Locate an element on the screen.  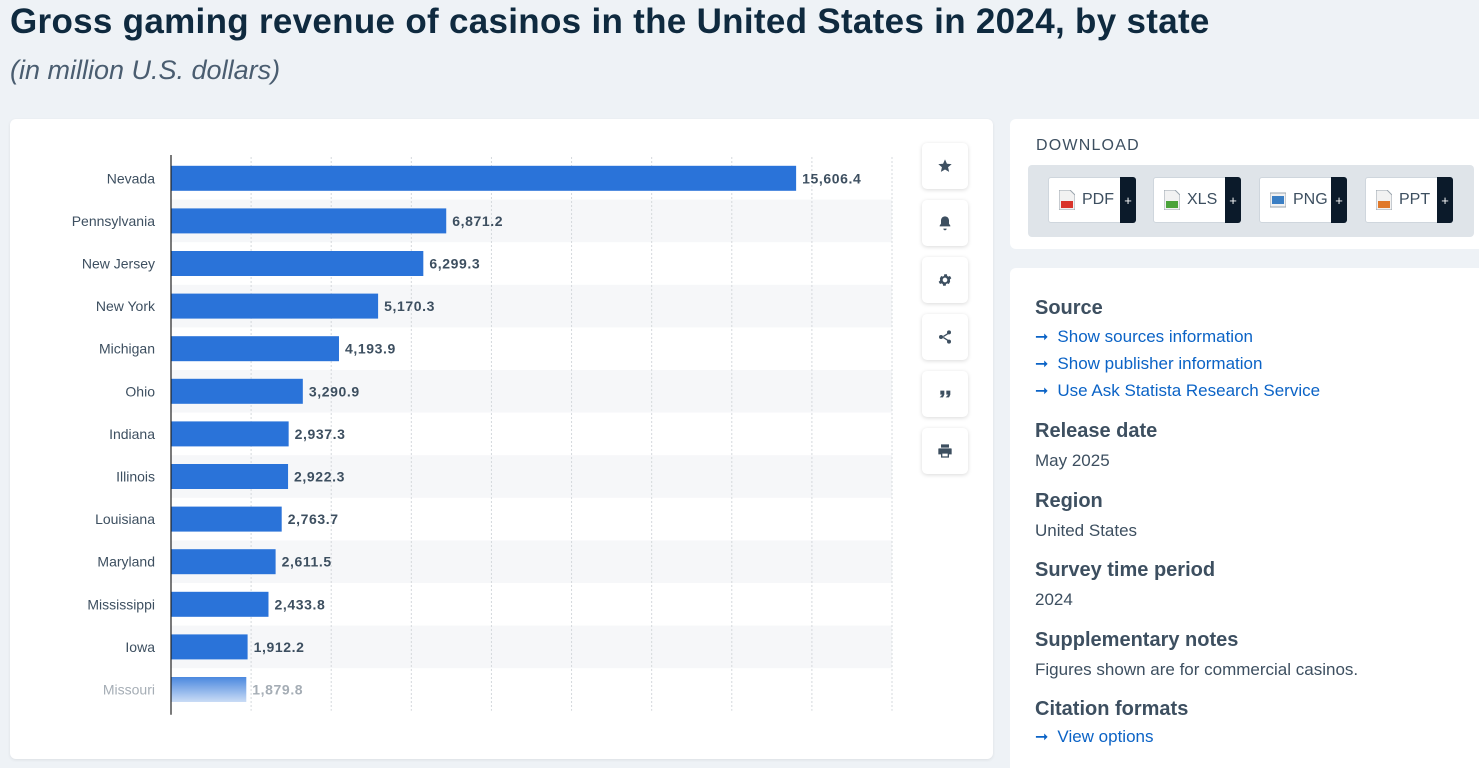
download-title: DOWNLOAD is located at coordinates (1088, 145).